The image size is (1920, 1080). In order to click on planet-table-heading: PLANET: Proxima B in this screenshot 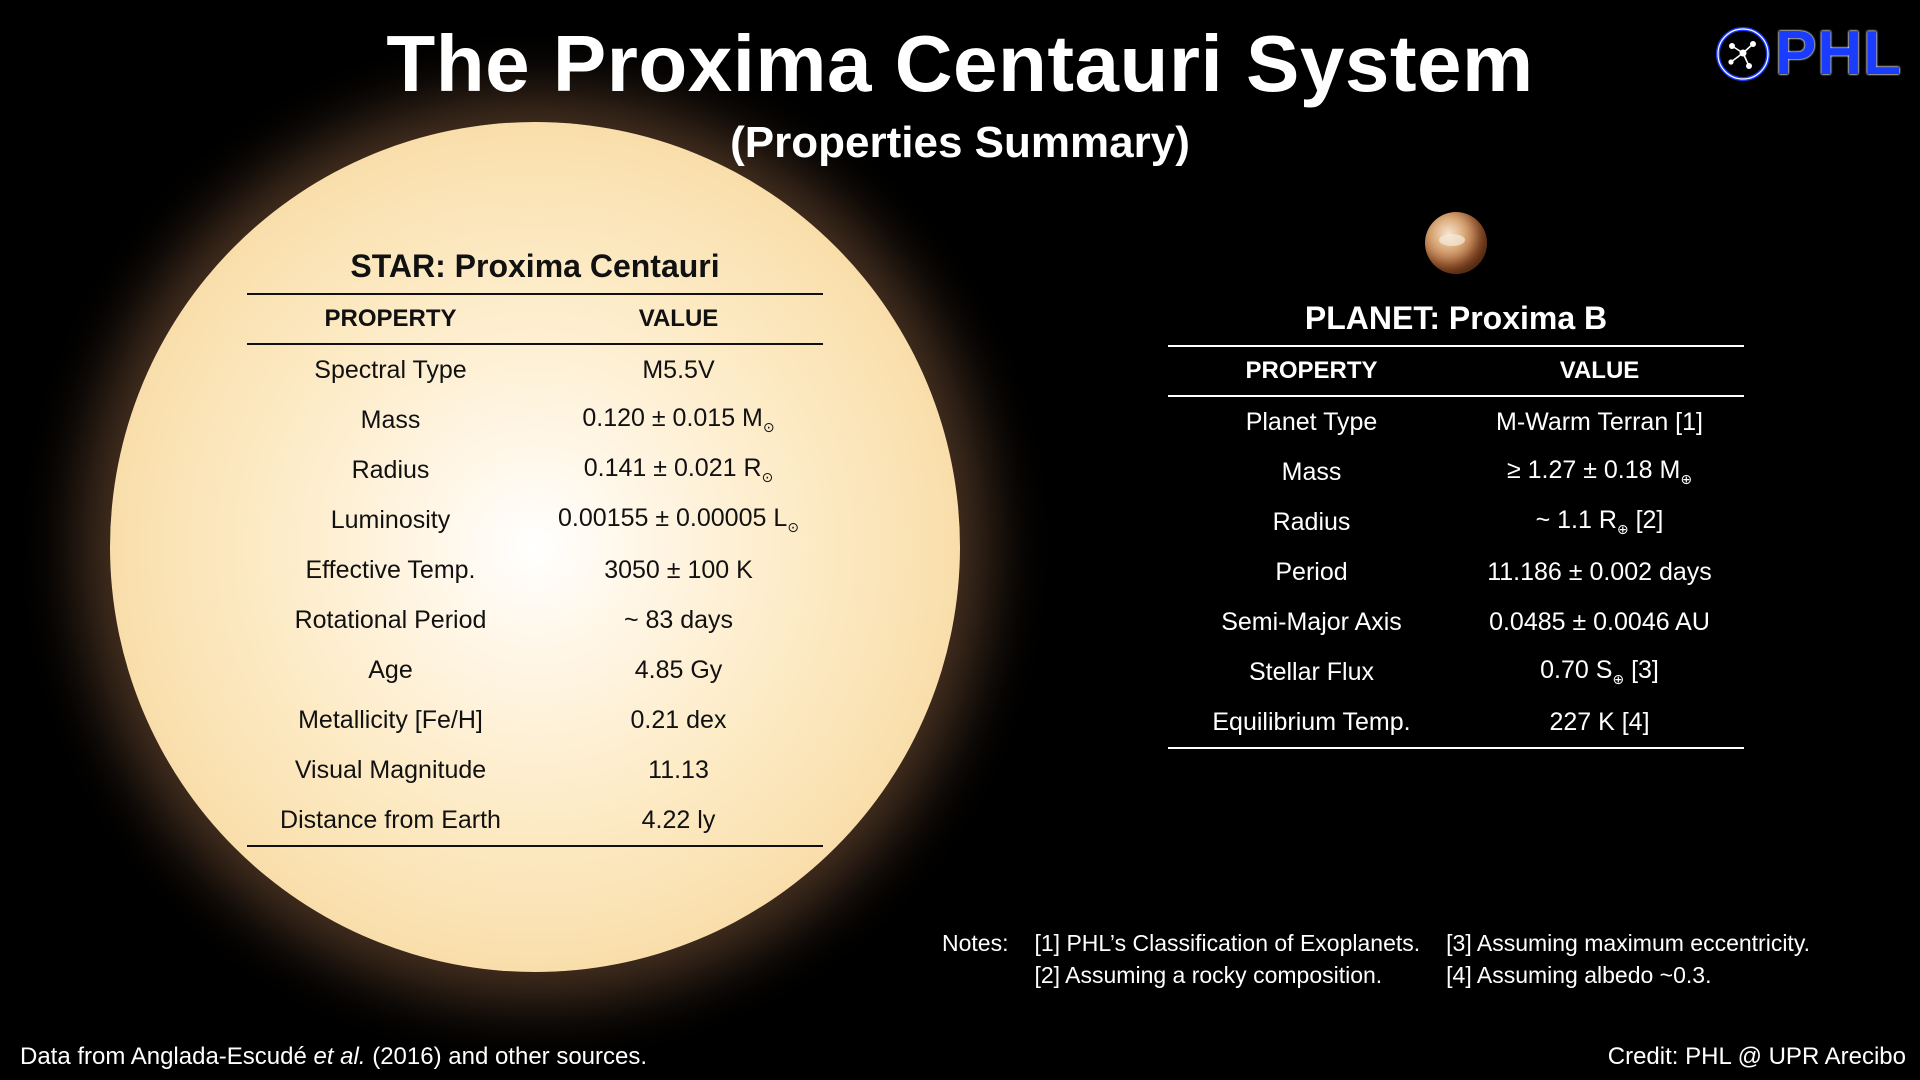, I will do `click(1456, 318)`.